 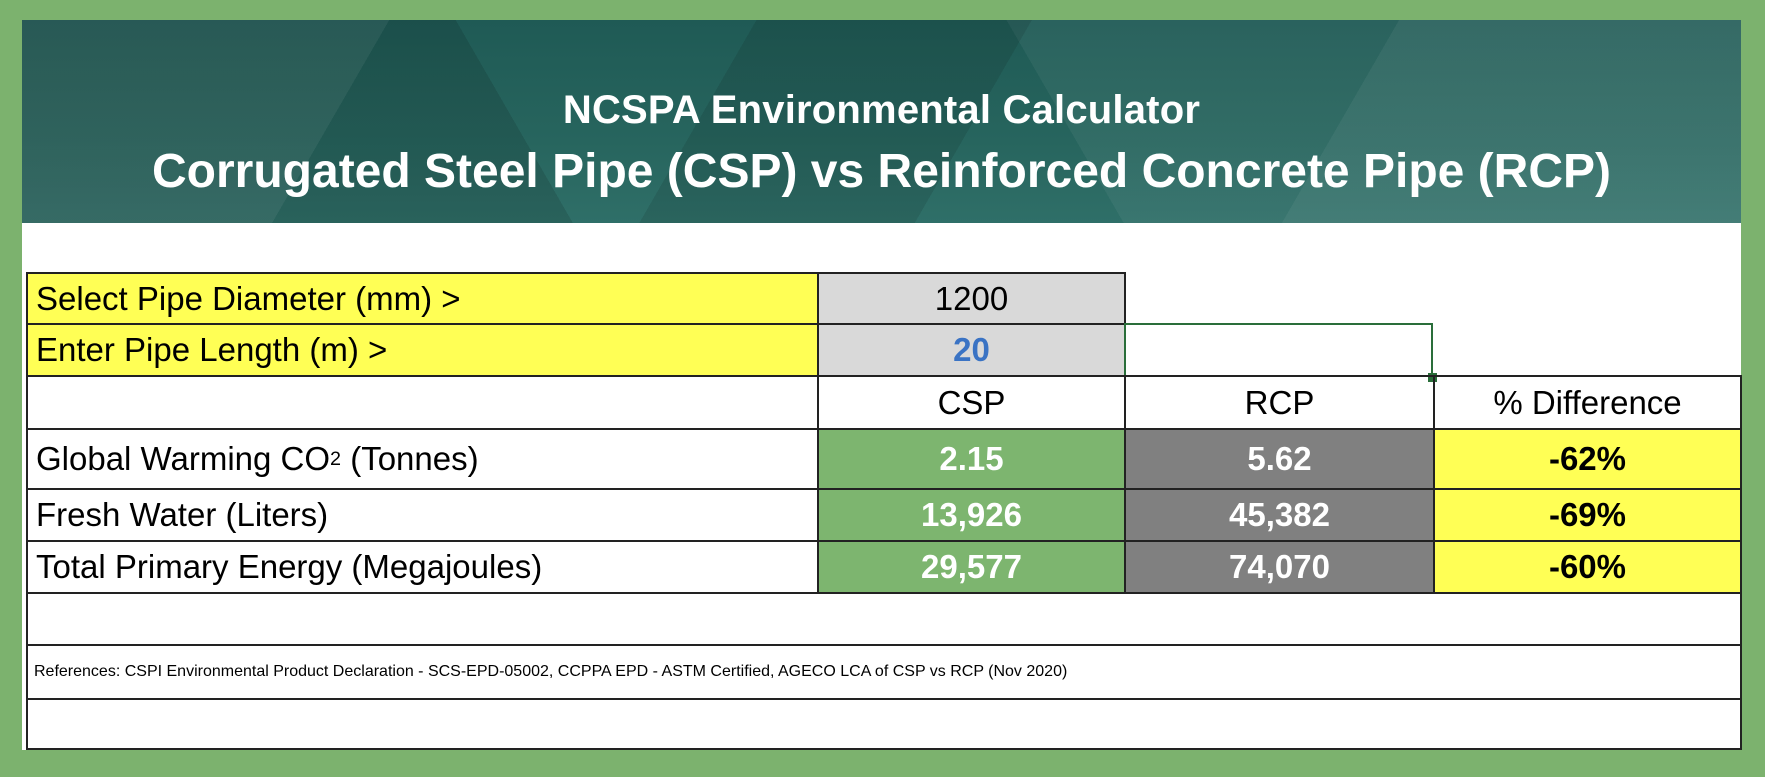 What do you see at coordinates (1587, 515) in the screenshot?
I see `difference-value-water: -69%` at bounding box center [1587, 515].